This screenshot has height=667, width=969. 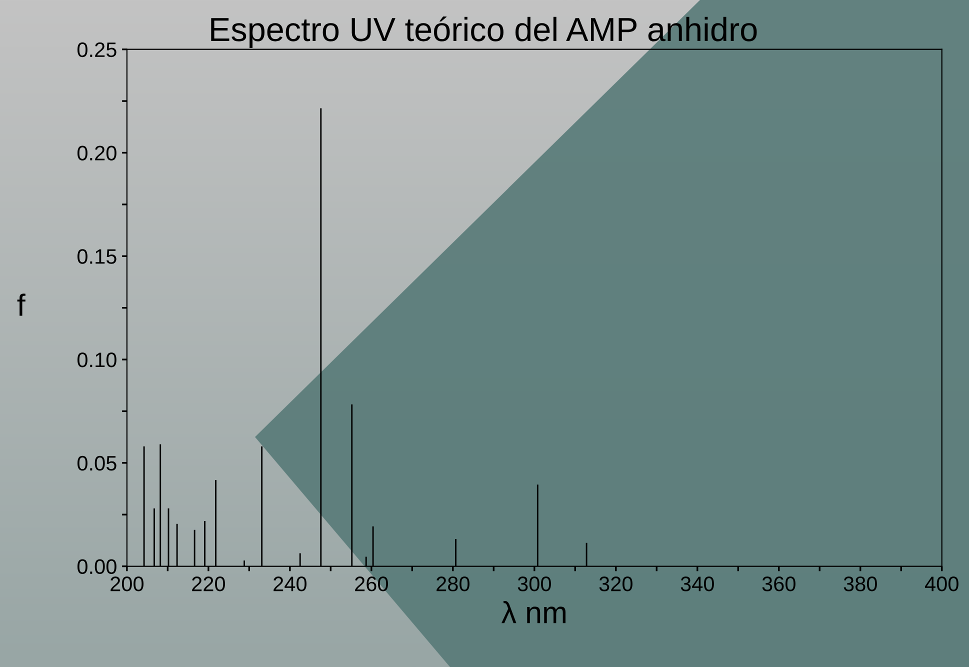 I want to click on x-tick-label: 280, so click(x=453, y=584).